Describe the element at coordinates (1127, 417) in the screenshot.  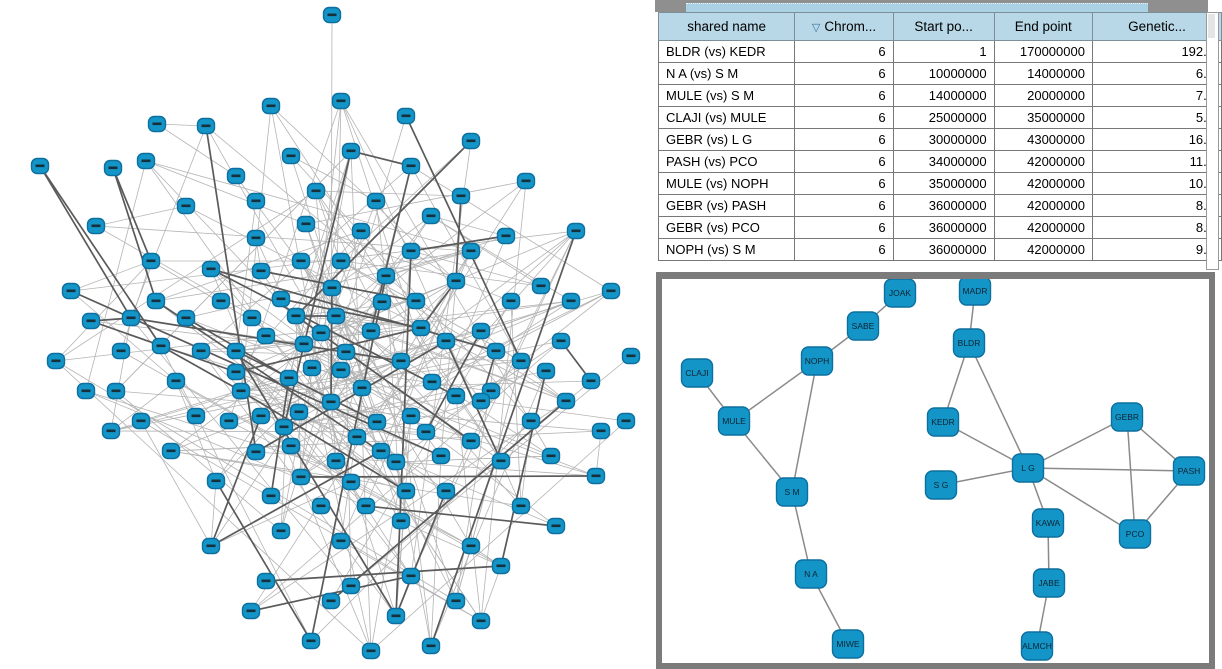
I see `network-node: GEBR` at that location.